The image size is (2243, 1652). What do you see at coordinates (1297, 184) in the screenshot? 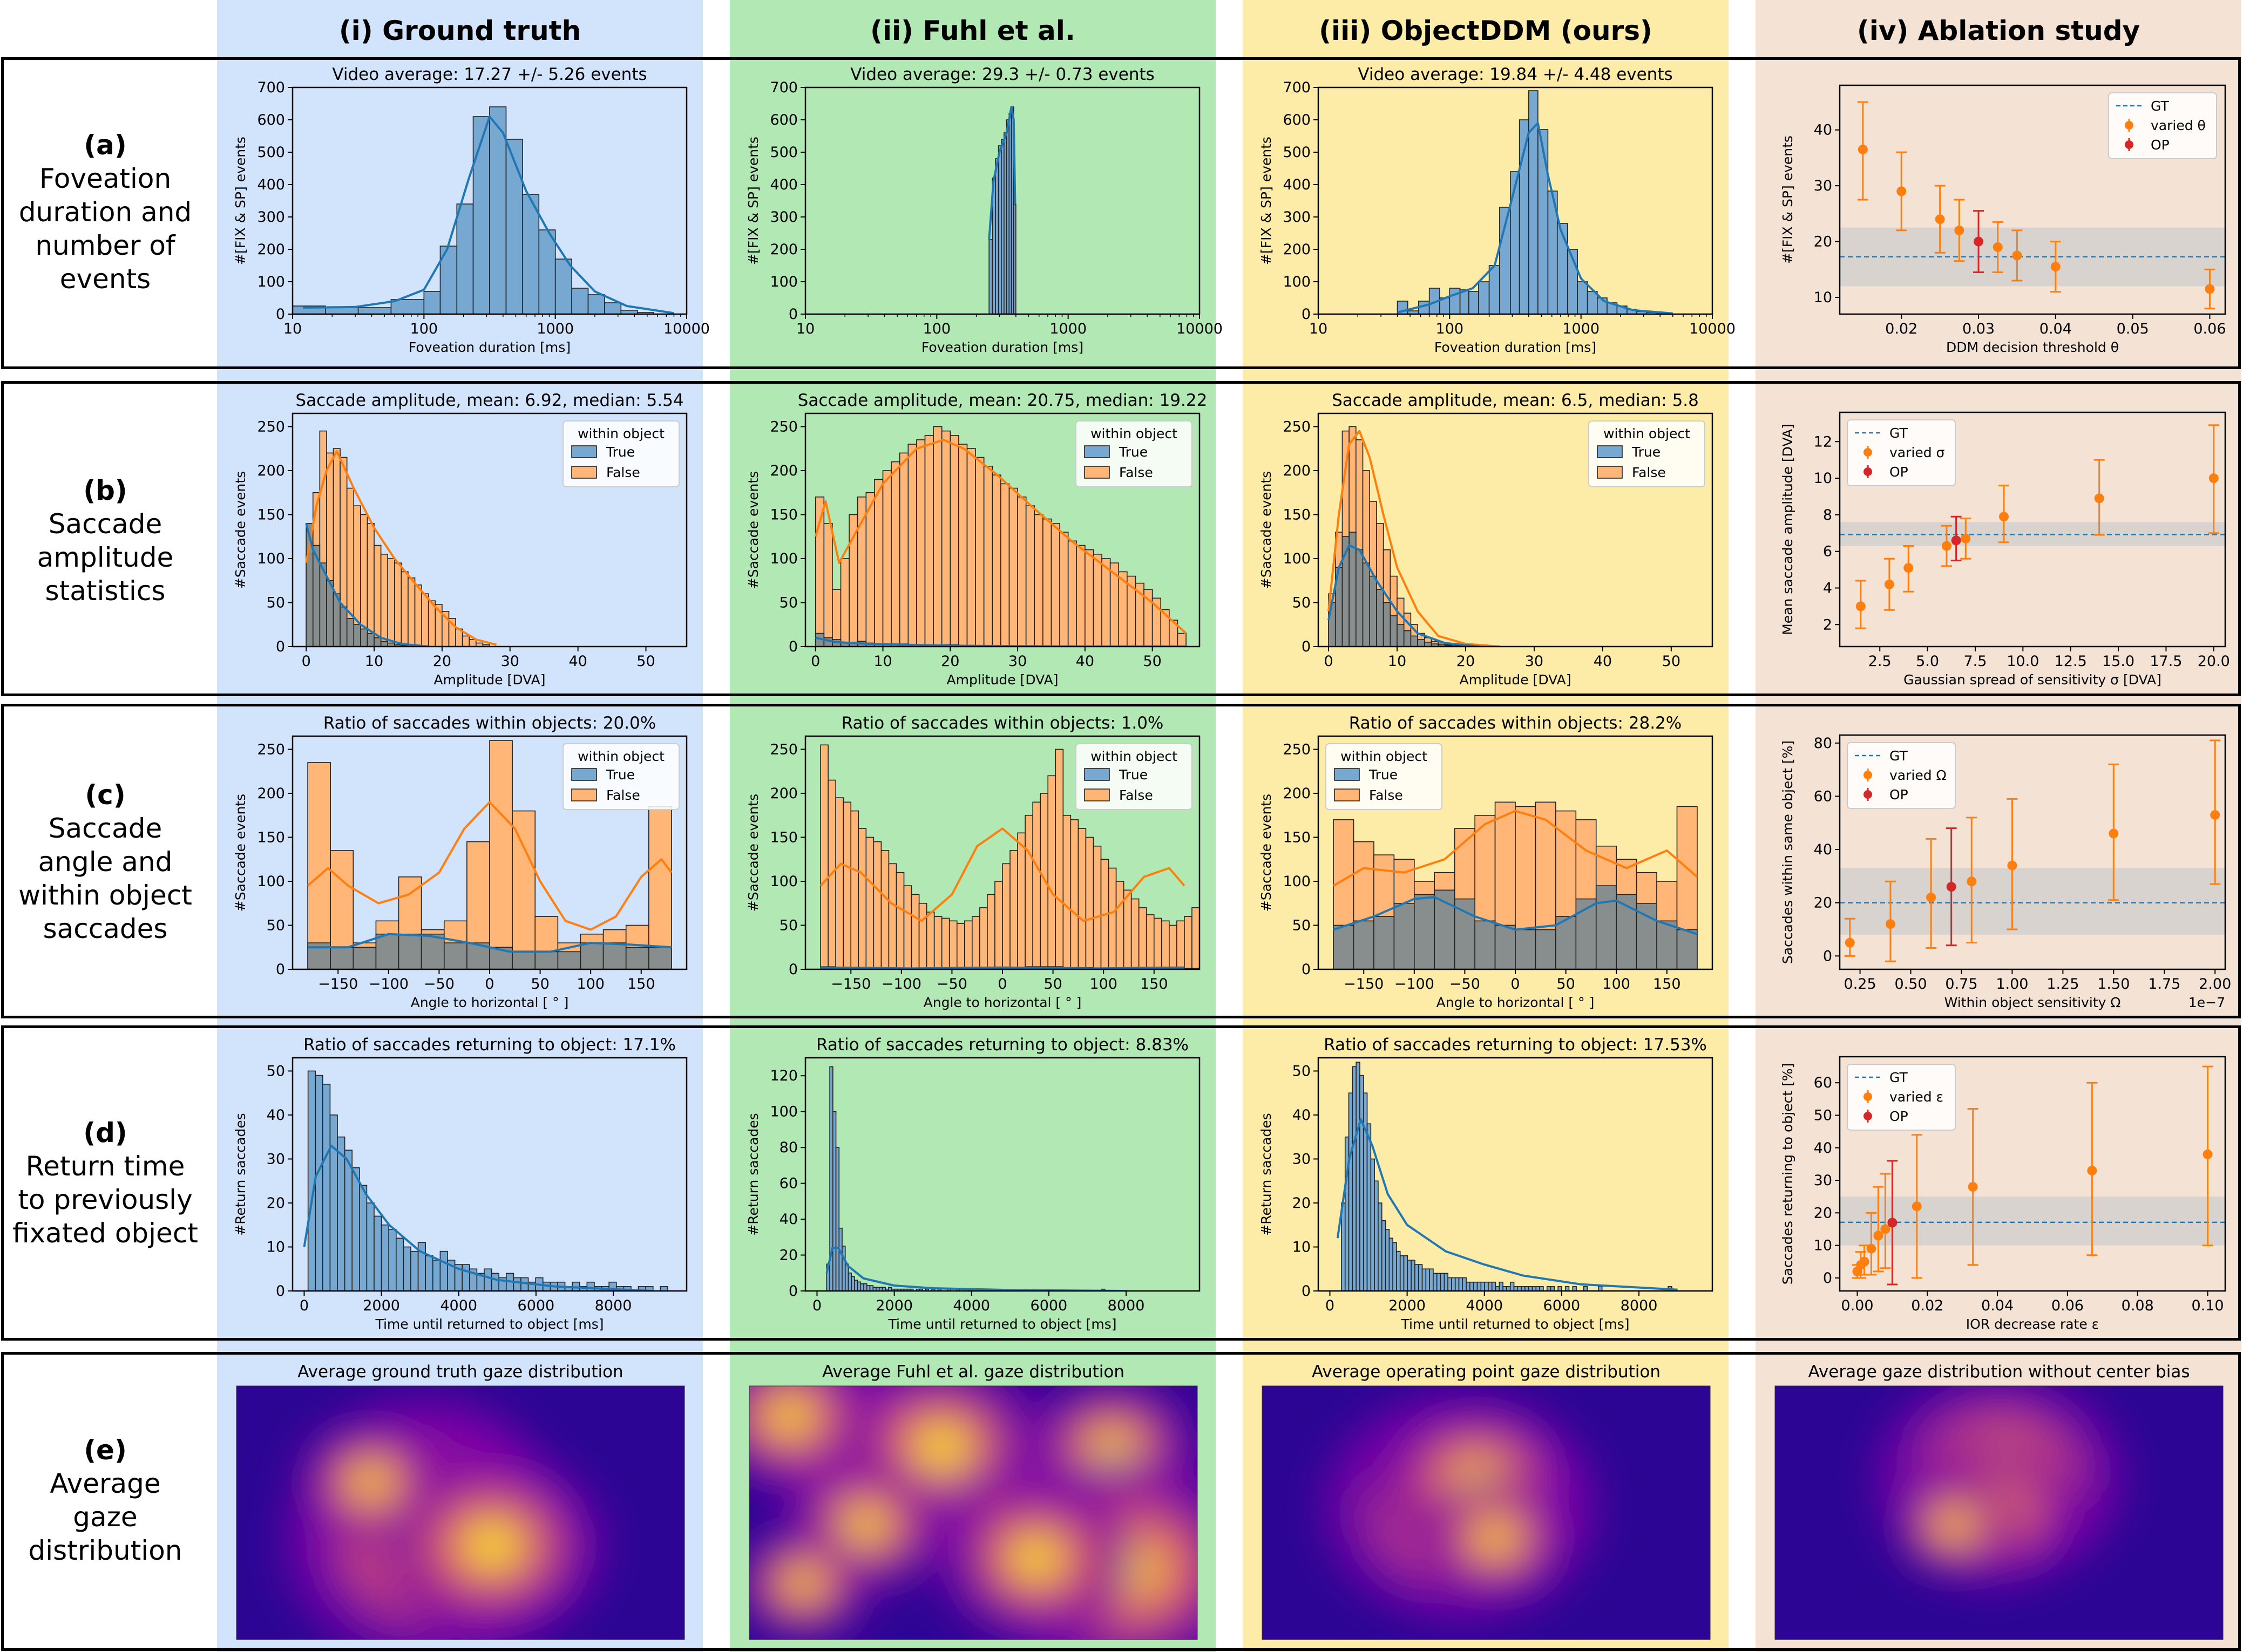
I see `y-tick-label: 400` at bounding box center [1297, 184].